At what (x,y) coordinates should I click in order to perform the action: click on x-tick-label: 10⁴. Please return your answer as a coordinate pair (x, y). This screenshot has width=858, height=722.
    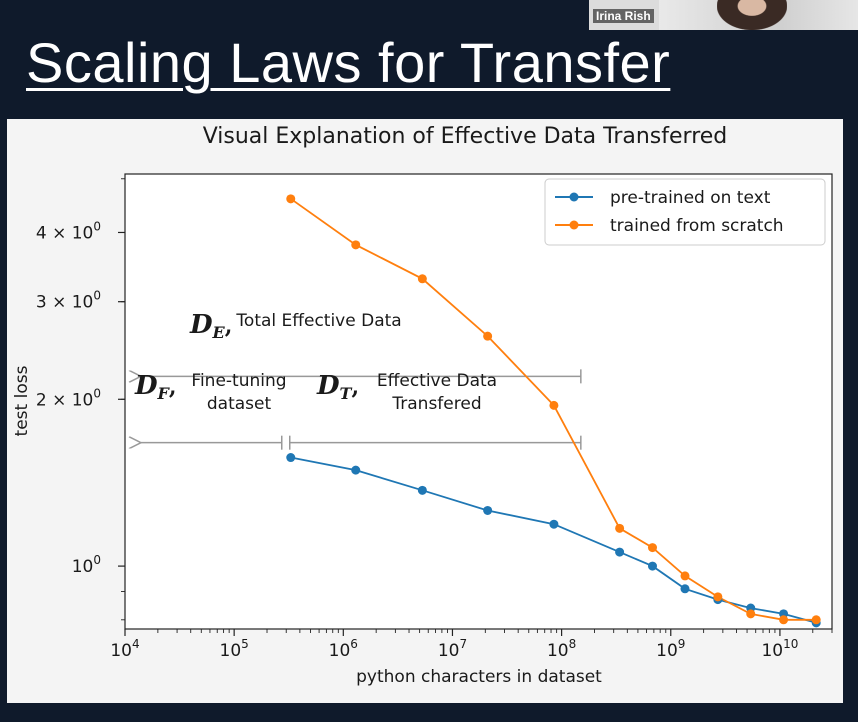
    Looking at the image, I should click on (124, 649).